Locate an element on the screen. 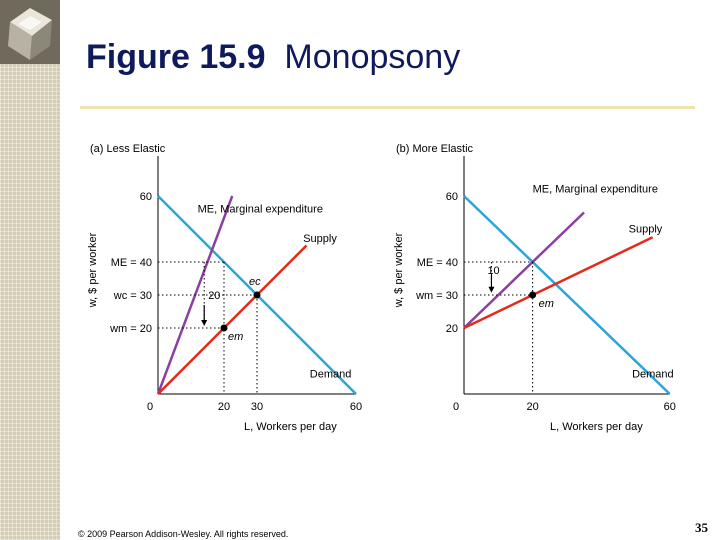 The height and width of the screenshot is (540, 720). series-label-demand-b: Demand is located at coordinates (653, 374).